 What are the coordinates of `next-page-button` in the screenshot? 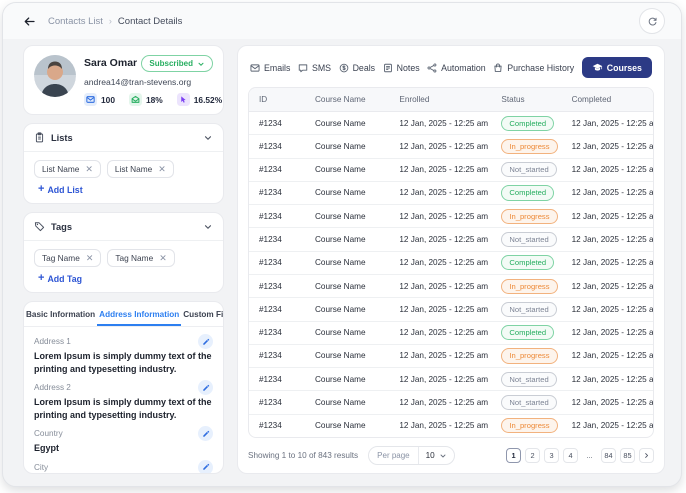 It's located at (646, 455).